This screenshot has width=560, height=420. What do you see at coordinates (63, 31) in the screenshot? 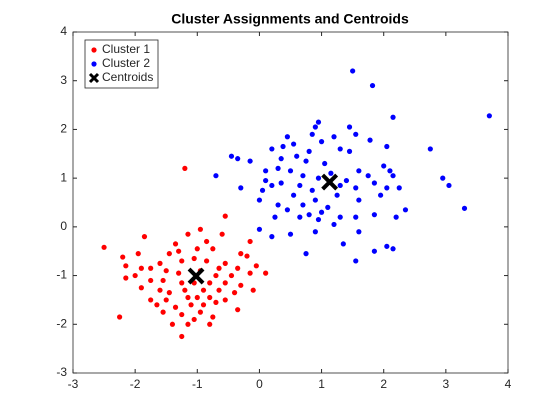
I see `y-tick-label: 4` at bounding box center [63, 31].